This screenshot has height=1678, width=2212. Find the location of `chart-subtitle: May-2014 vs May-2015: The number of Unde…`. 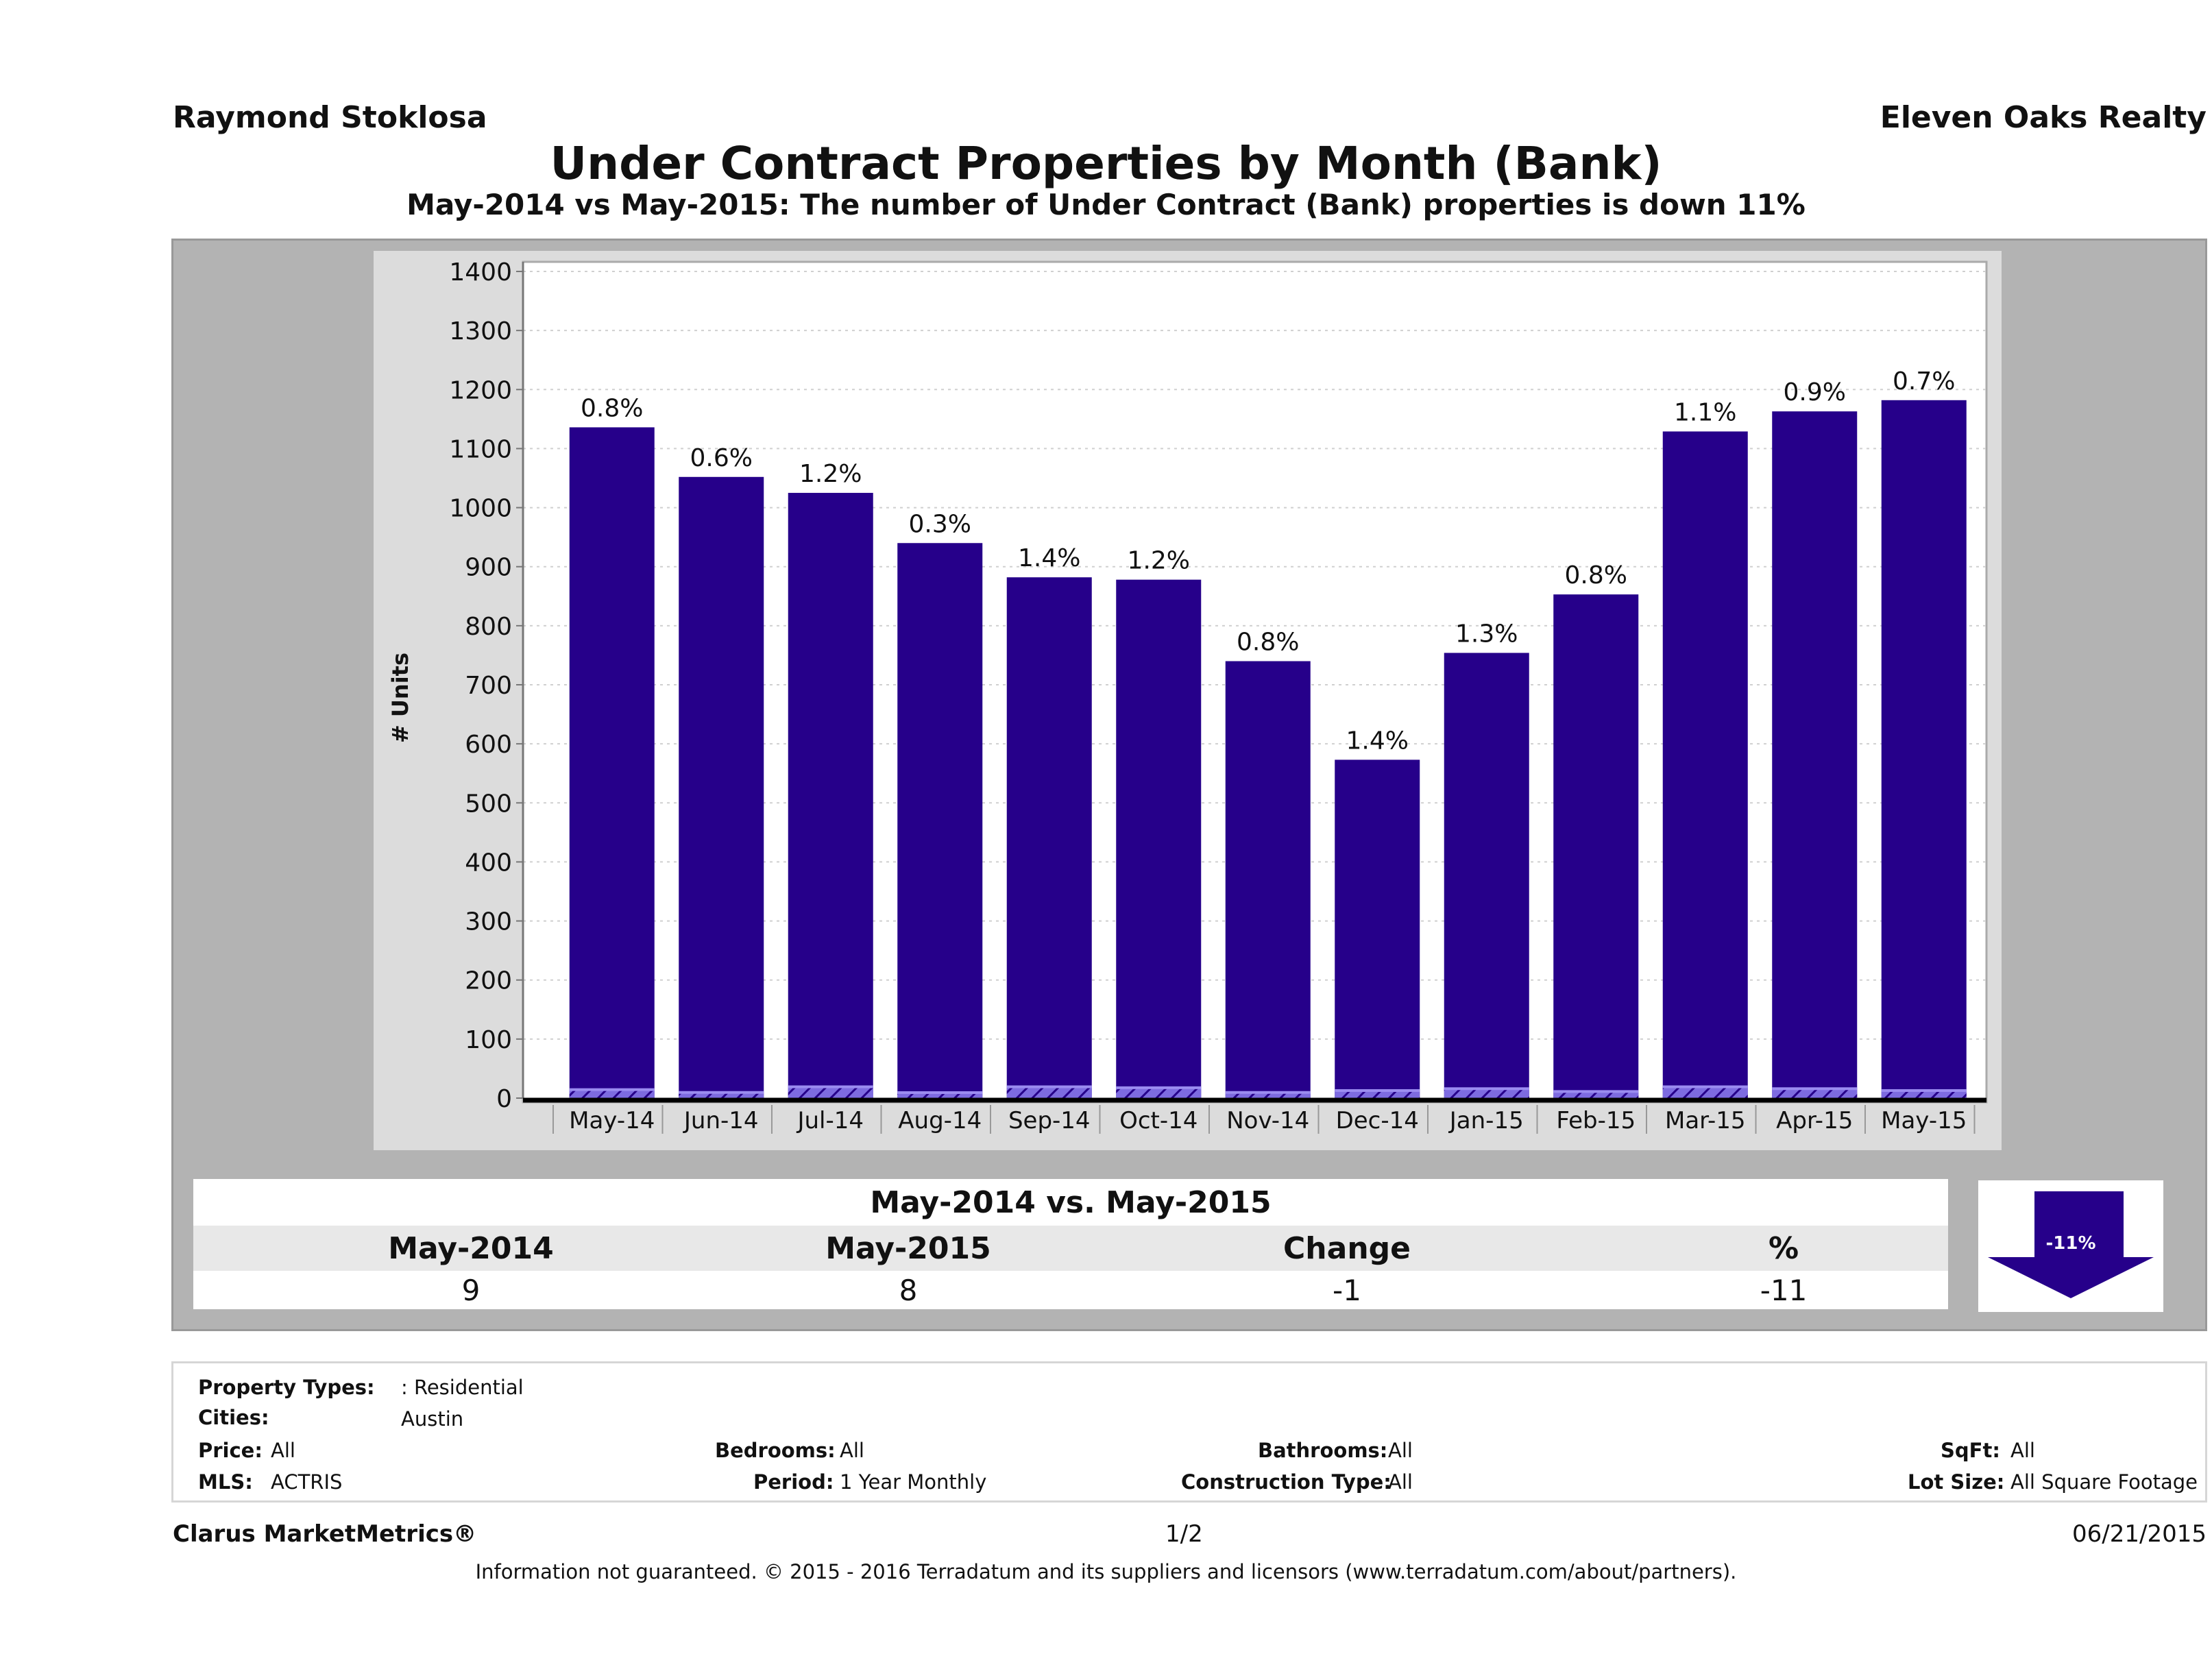

chart-subtitle: May-2014 vs May-2015: The number of Unde… is located at coordinates (1106, 204).